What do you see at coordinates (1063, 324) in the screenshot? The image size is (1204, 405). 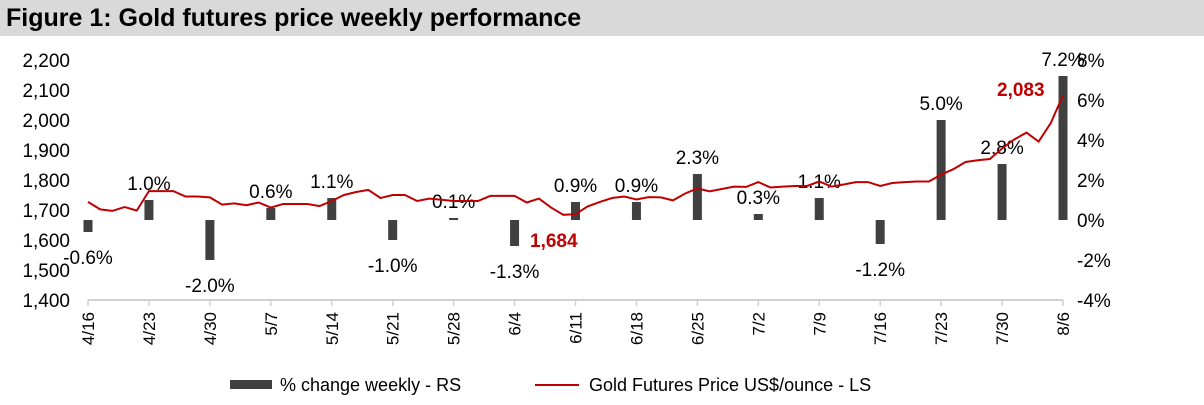 I see `x-axis-tick: 8/6` at bounding box center [1063, 324].